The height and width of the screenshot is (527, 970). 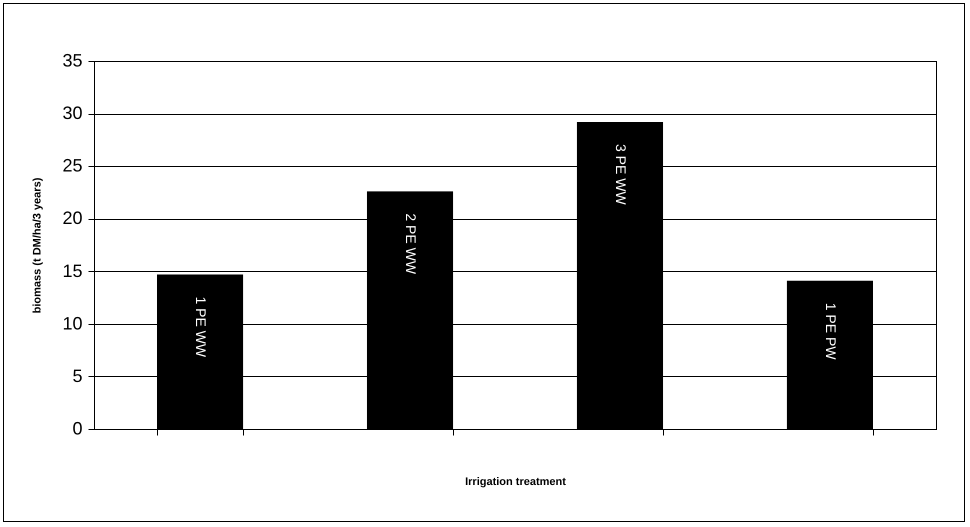 What do you see at coordinates (77, 428) in the screenshot?
I see `y-tick-label: 0` at bounding box center [77, 428].